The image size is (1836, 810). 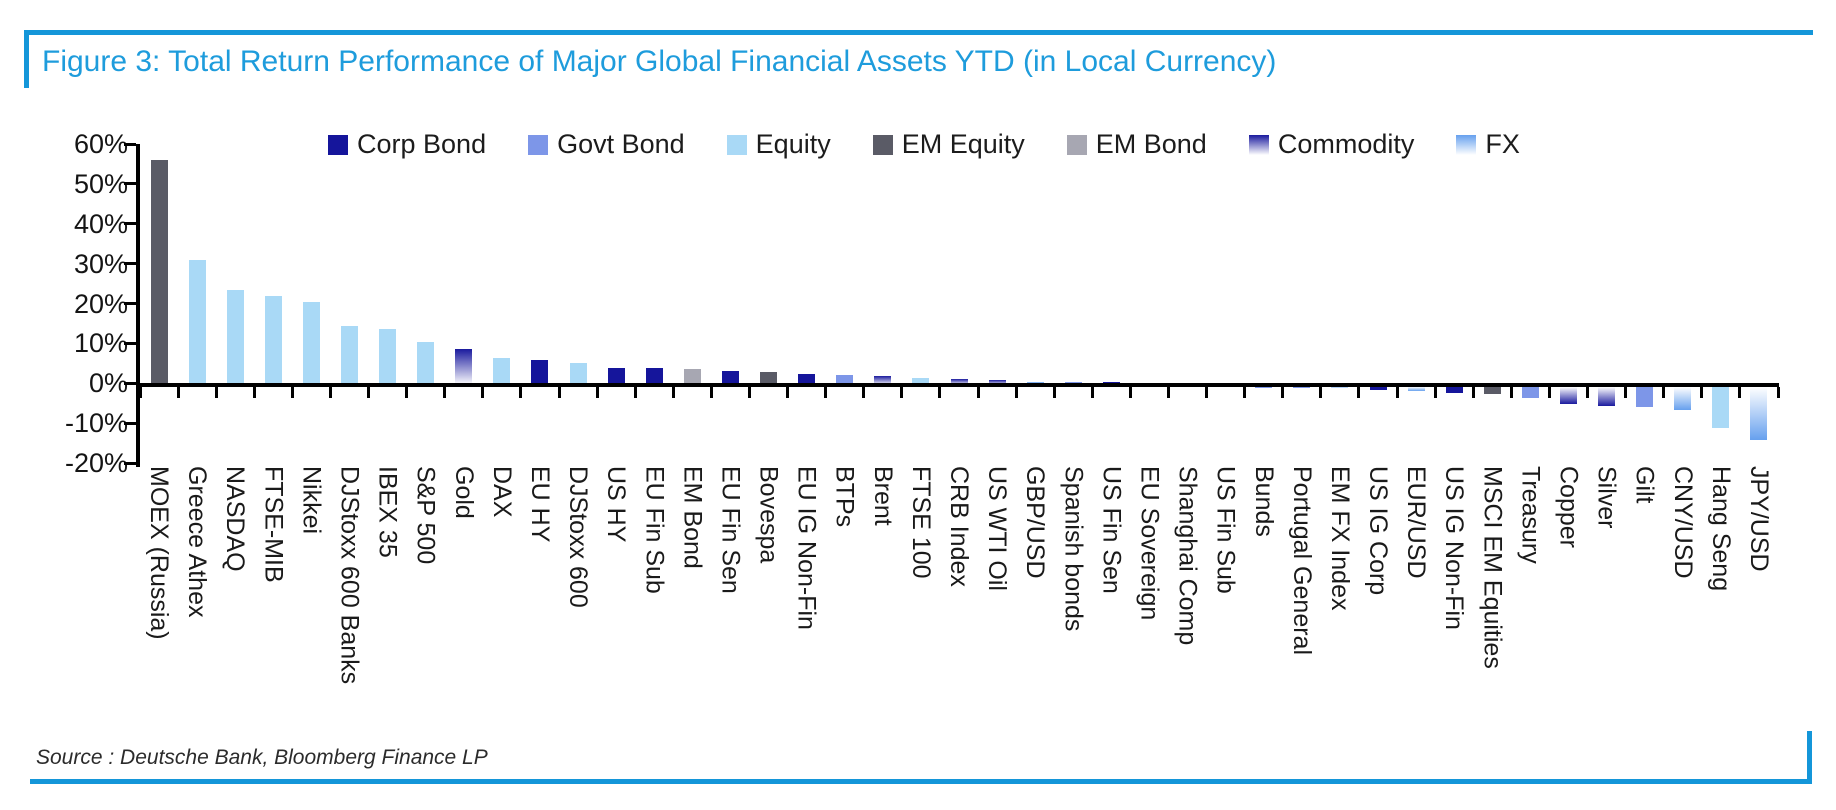 What do you see at coordinates (997, 382) in the screenshot?
I see `bar-us-wti-oil` at bounding box center [997, 382].